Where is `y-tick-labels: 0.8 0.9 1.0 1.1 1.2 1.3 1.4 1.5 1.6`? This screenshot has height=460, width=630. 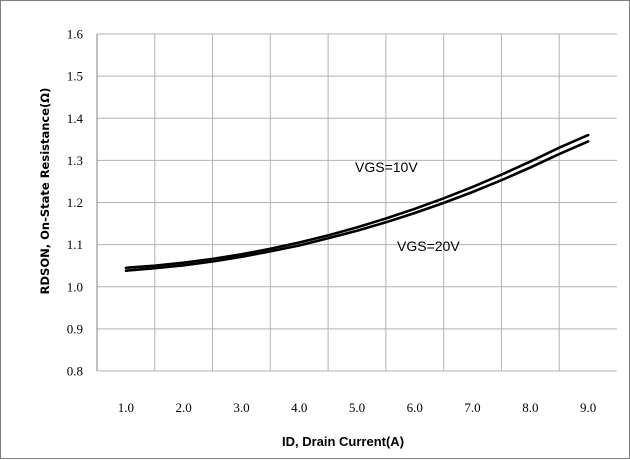 y-tick-labels: 0.8 0.9 1.0 1.1 1.2 1.3 1.4 1.5 1.6 is located at coordinates (75, 203).